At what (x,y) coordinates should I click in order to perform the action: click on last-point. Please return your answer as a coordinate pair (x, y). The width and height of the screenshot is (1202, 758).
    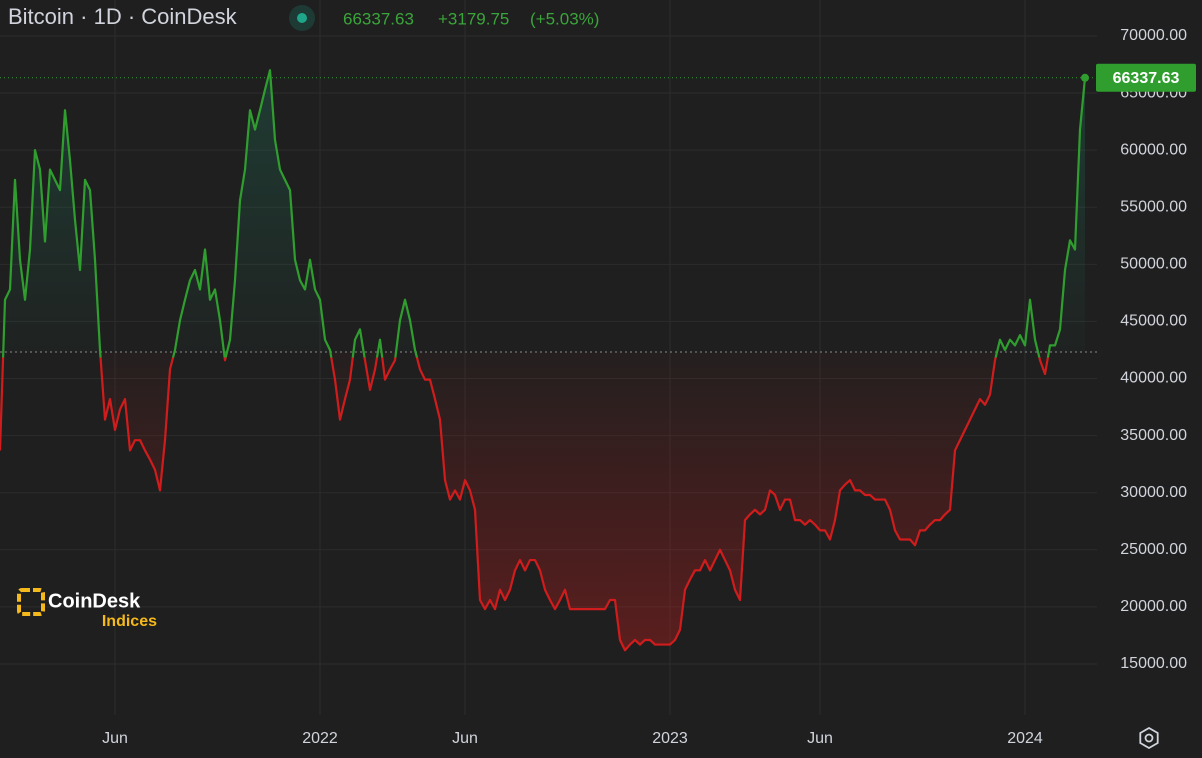
    Looking at the image, I should click on (1085, 77).